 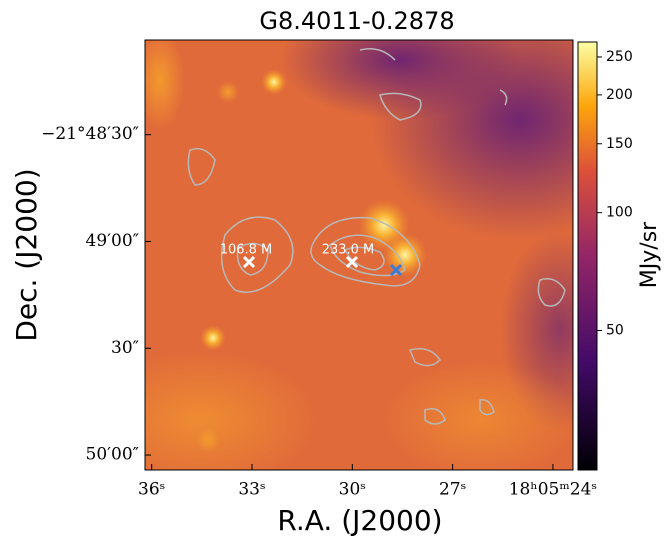 I want to click on y-tick-label: 49′00″, so click(x=112, y=241).